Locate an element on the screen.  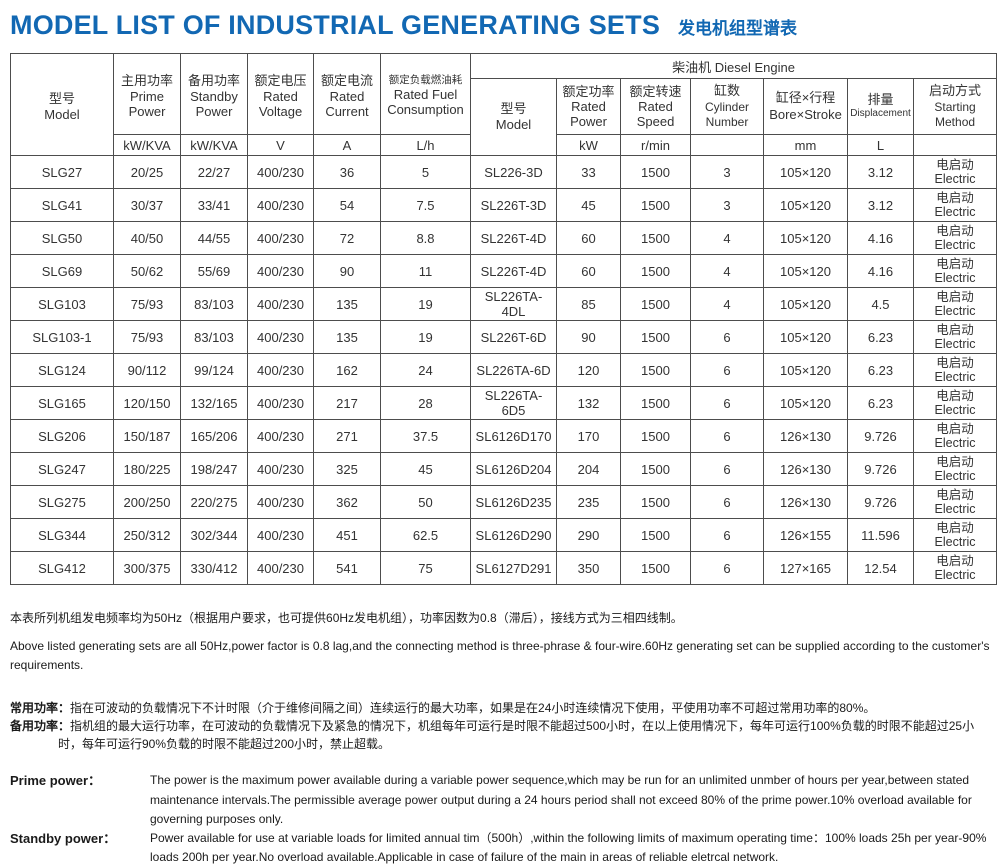
col-header-engine-model: 型号 Model is located at coordinates (513, 117).